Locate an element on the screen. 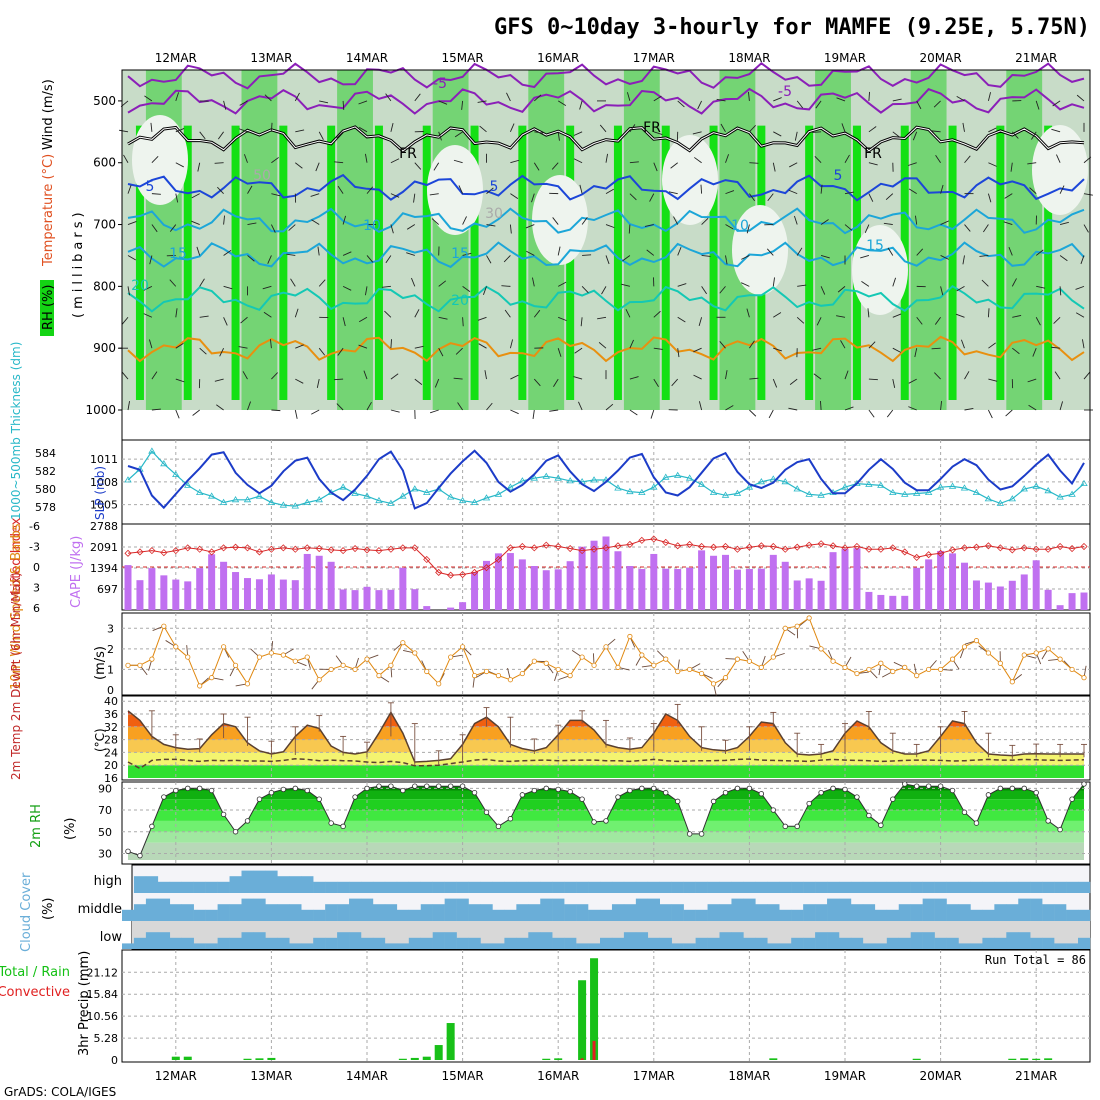 The height and width of the screenshot is (1100, 1100). date-label-top: 12MAR is located at coordinates (176, 58).